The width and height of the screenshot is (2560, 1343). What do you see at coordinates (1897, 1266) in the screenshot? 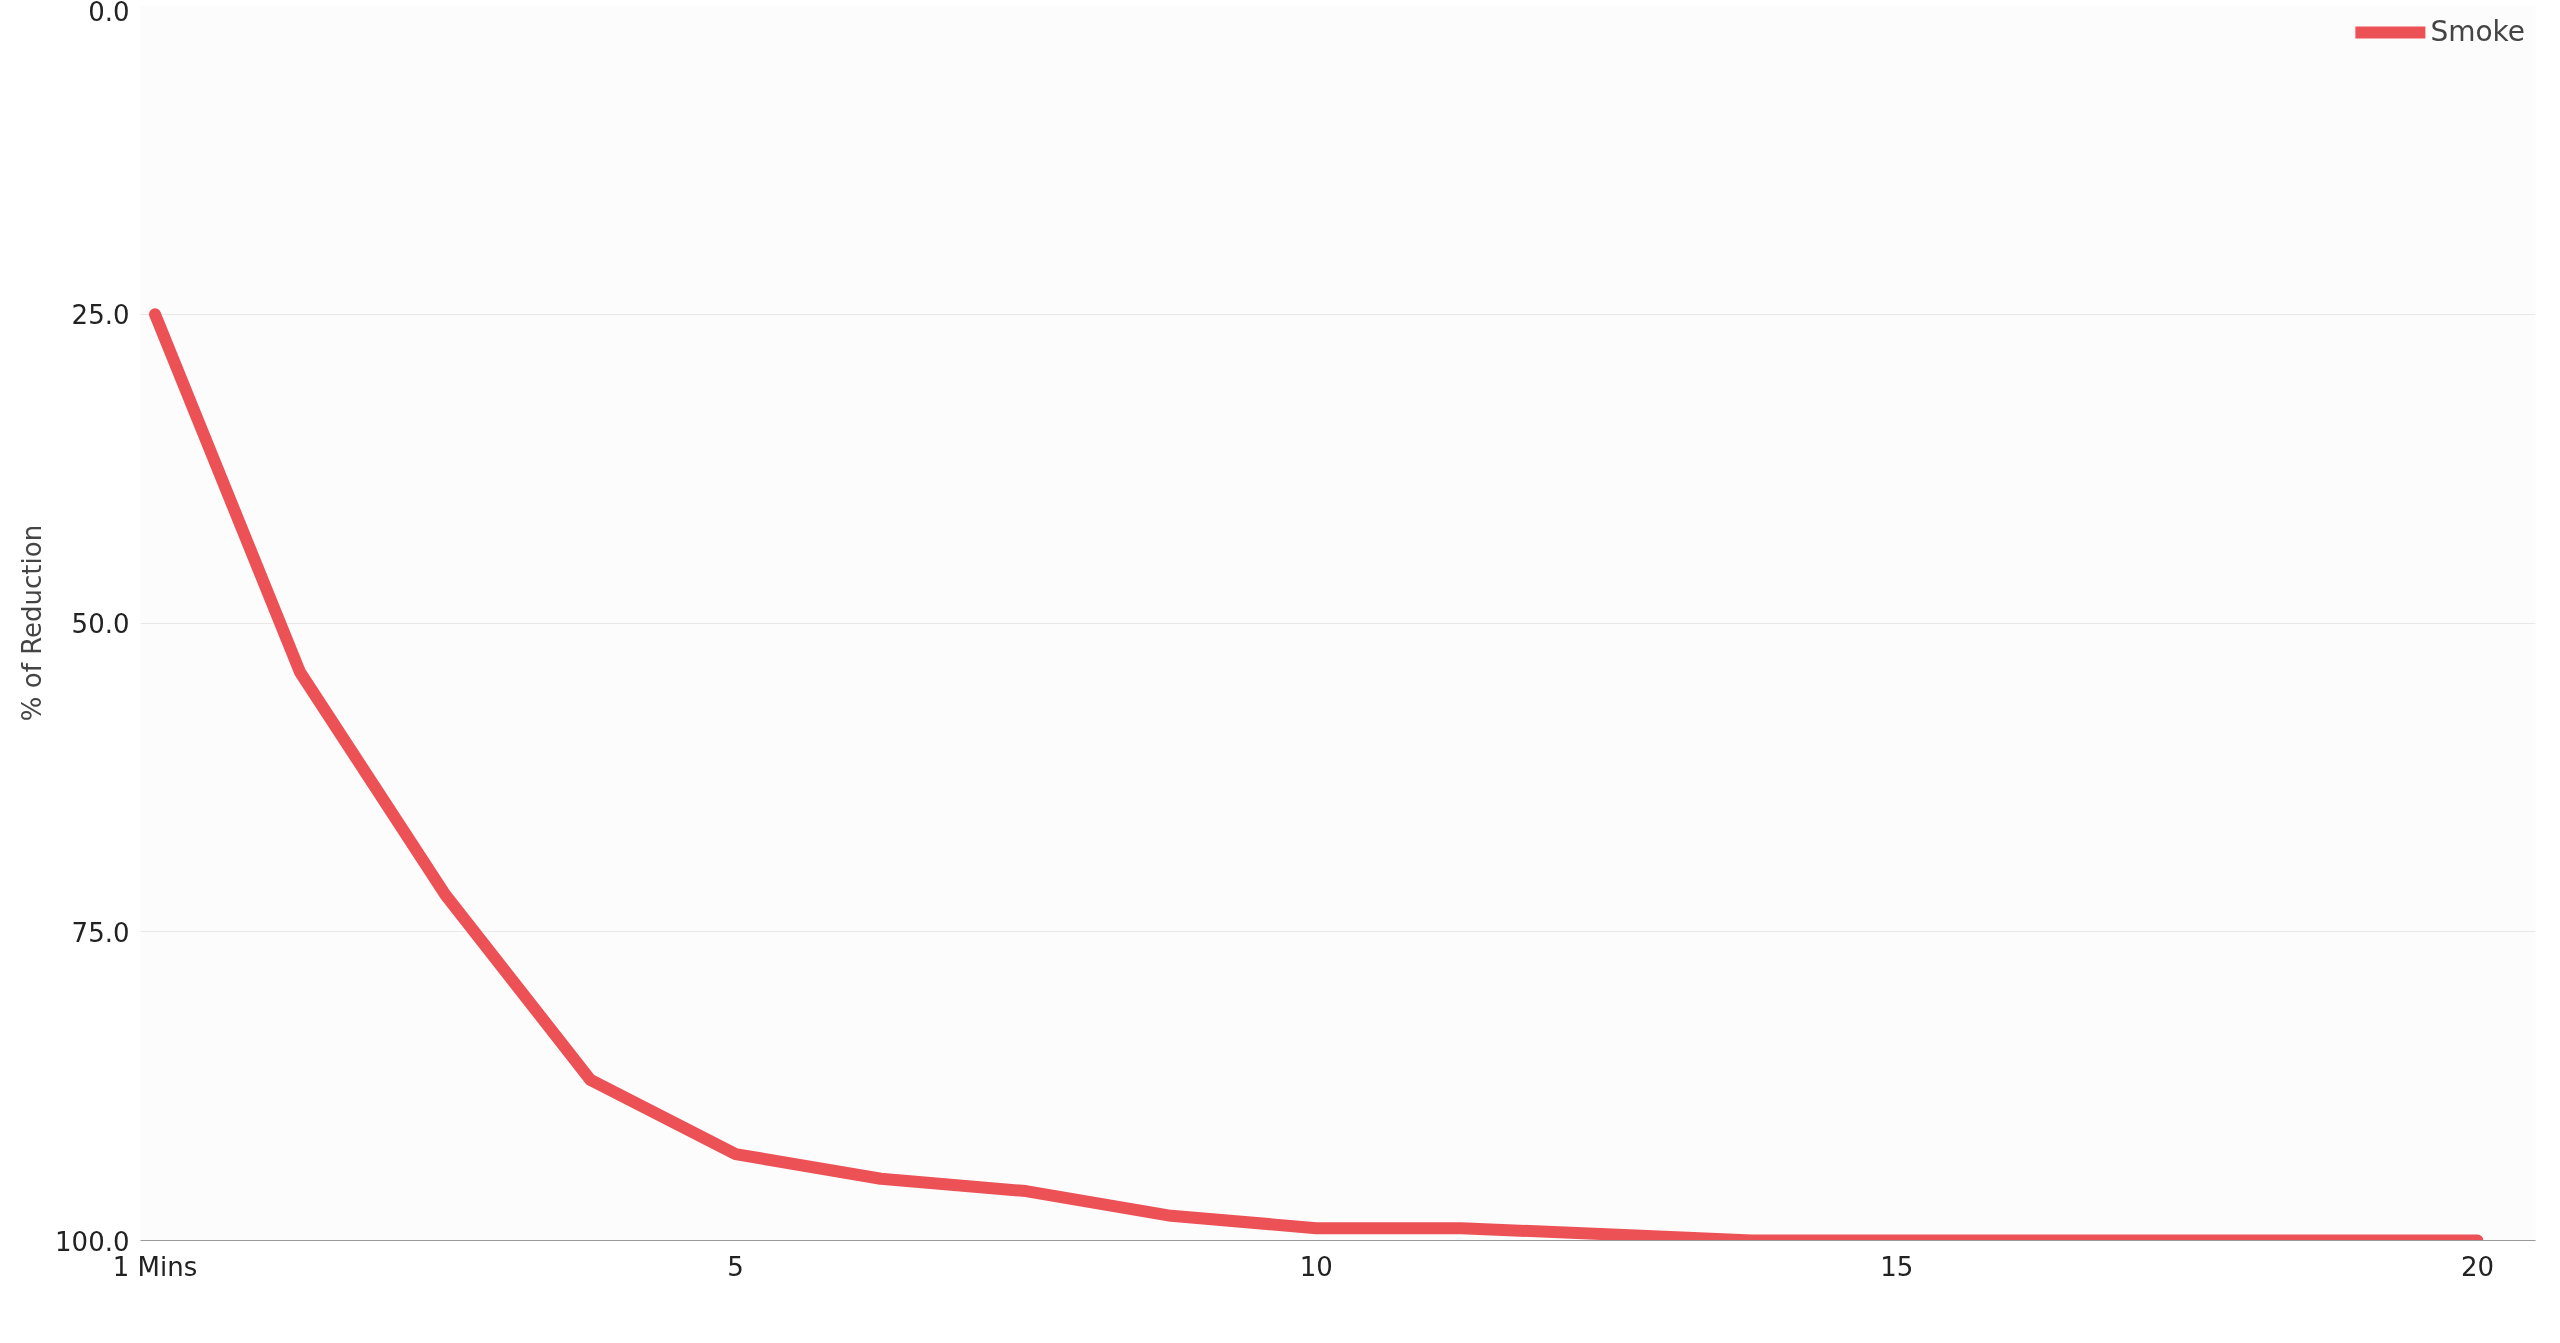
I see `x-tick-label: 15` at bounding box center [1897, 1266].